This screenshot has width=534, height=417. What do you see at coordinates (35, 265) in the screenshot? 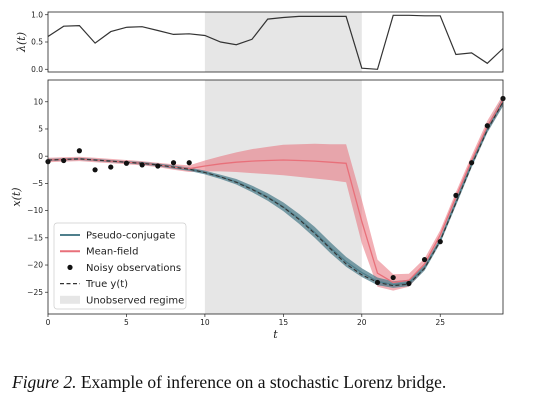
I see `x-panel-y-tick-label: −20` at bounding box center [35, 265].